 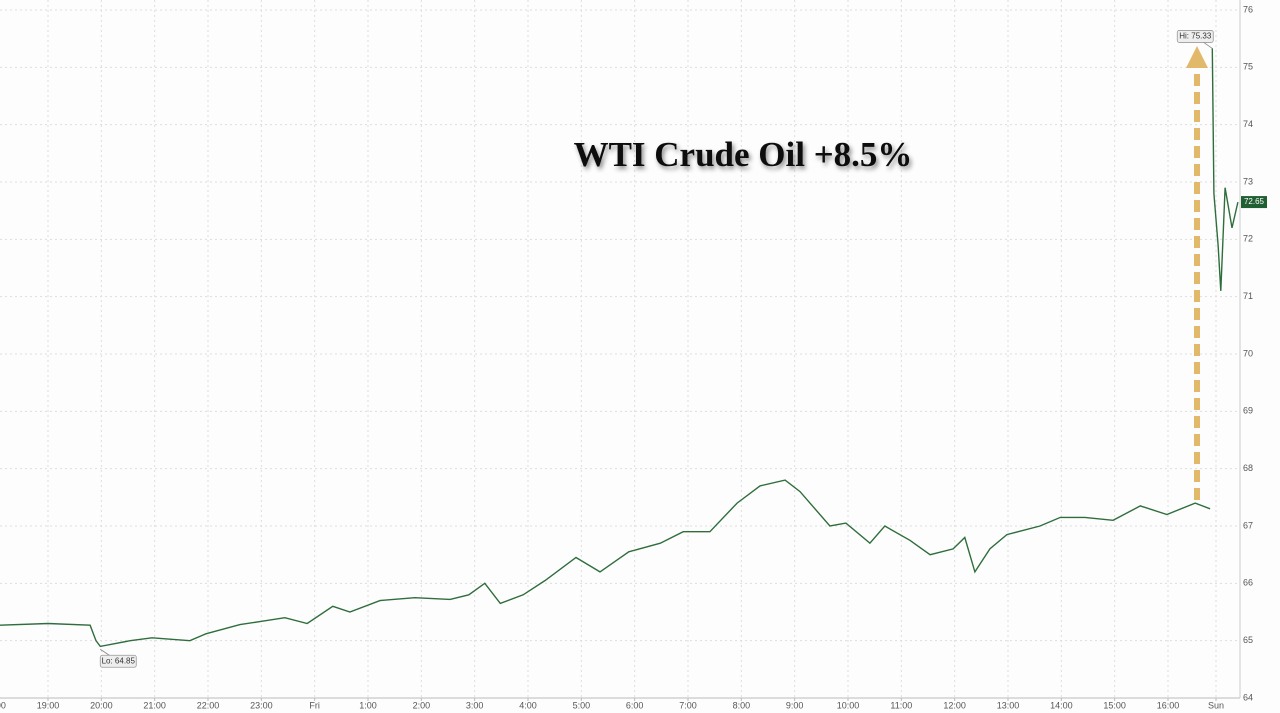 I want to click on x-tick-label: 2:00, so click(x=422, y=705).